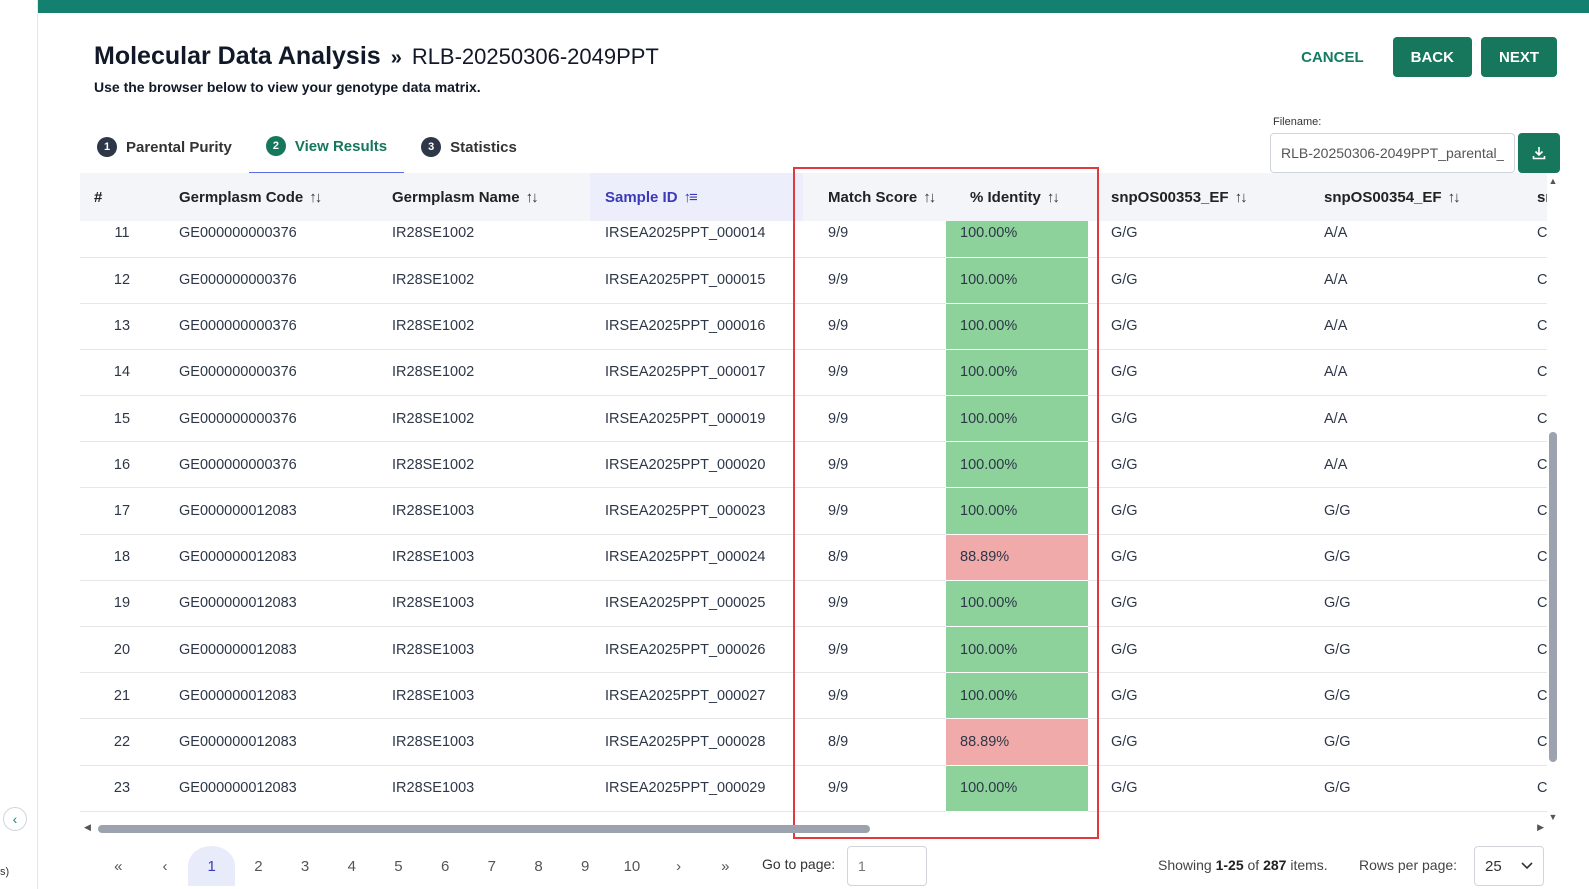 The width and height of the screenshot is (1589, 889). What do you see at coordinates (118, 866) in the screenshot?
I see `first-page-button: «` at bounding box center [118, 866].